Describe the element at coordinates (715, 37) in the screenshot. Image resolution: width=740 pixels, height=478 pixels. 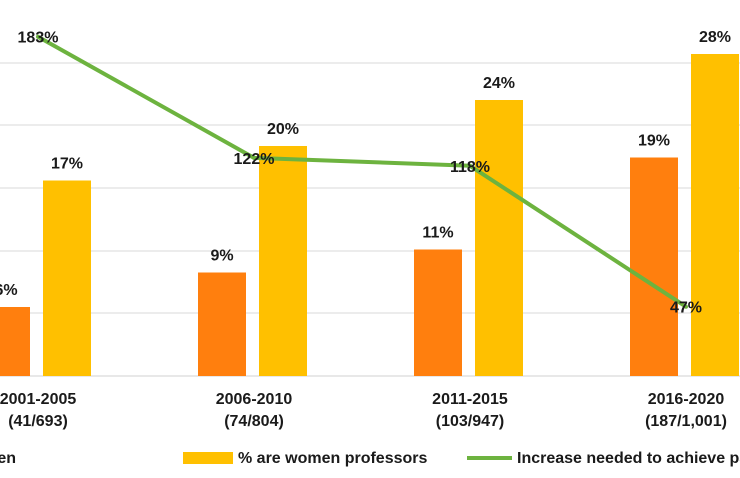
I see `bar-label-professors: 28%` at that location.